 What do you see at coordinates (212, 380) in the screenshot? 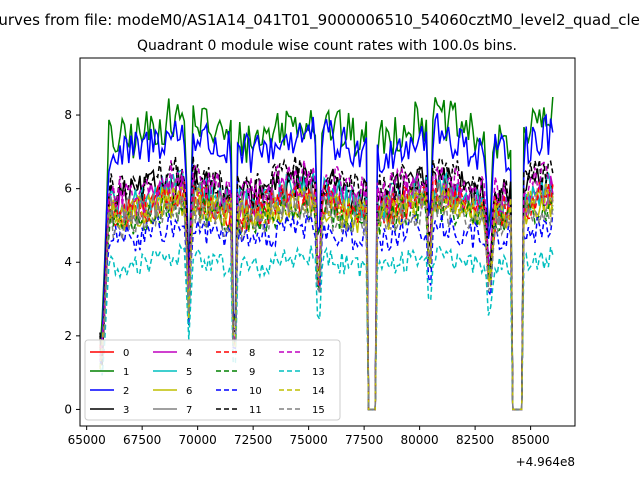
I see `legend-box` at bounding box center [212, 380].